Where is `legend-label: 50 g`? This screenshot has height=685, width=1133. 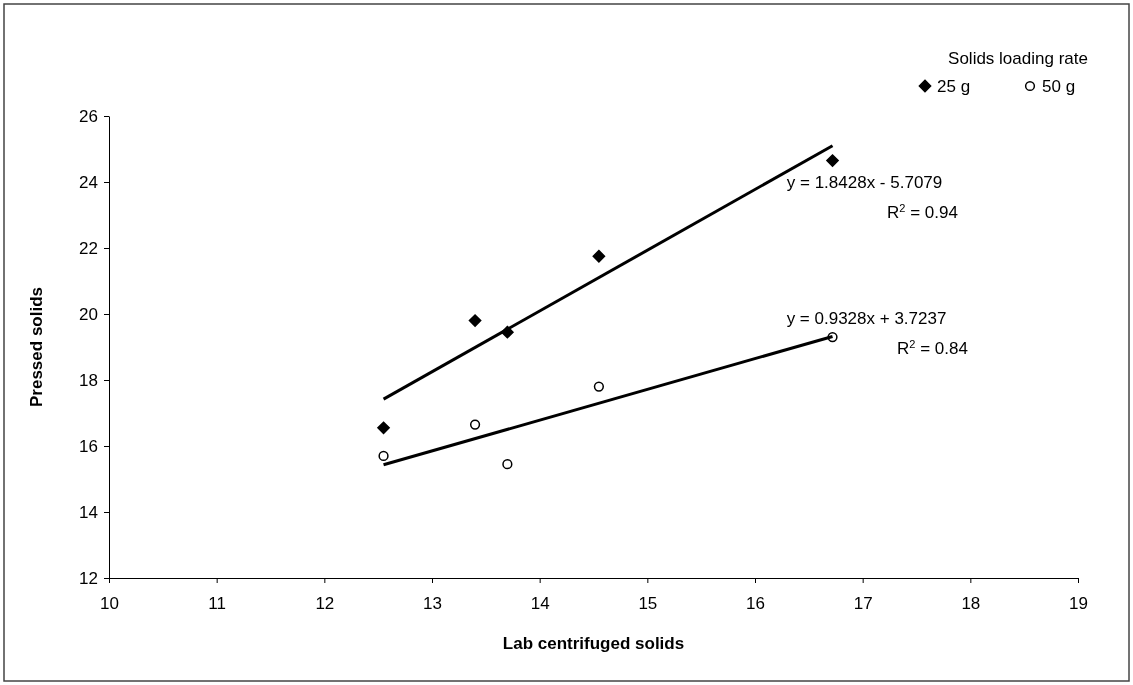 legend-label: 50 g is located at coordinates (1059, 86).